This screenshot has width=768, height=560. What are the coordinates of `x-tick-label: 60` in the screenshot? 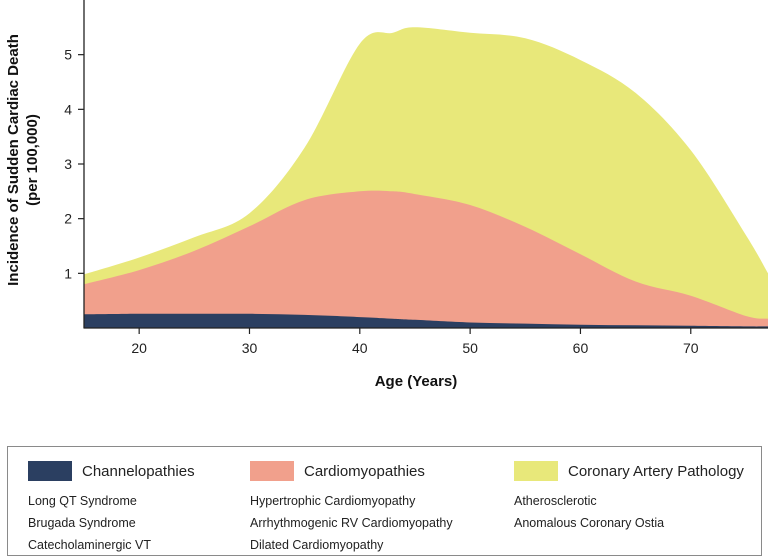 It's located at (581, 348).